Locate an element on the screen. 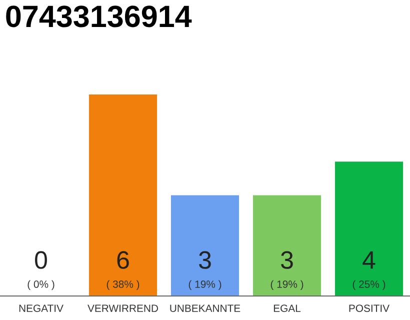 This screenshot has height=320, width=410. x-tick-label: UNBEKANNTE is located at coordinates (205, 308).